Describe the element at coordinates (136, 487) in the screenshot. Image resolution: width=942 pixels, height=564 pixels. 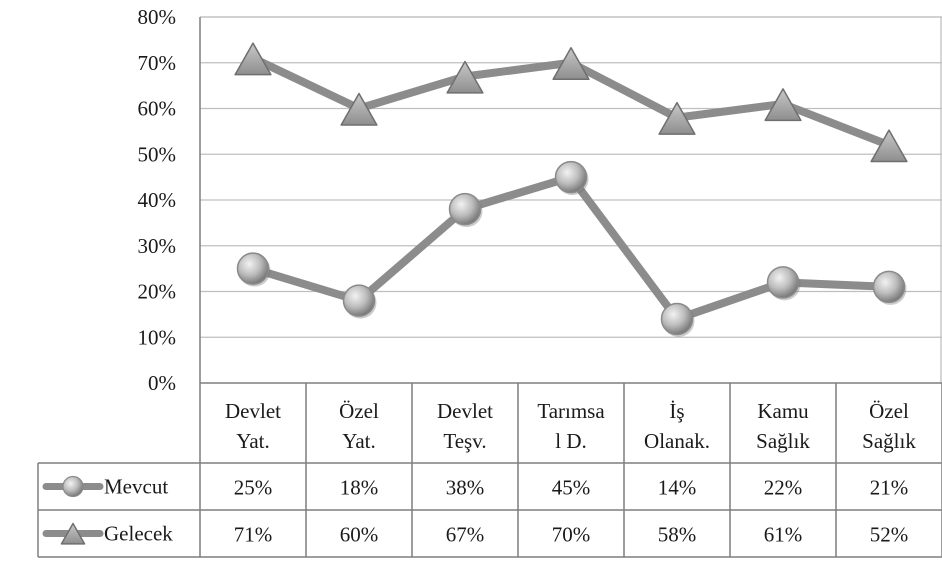
I see `legend-label: Mevcut` at that location.